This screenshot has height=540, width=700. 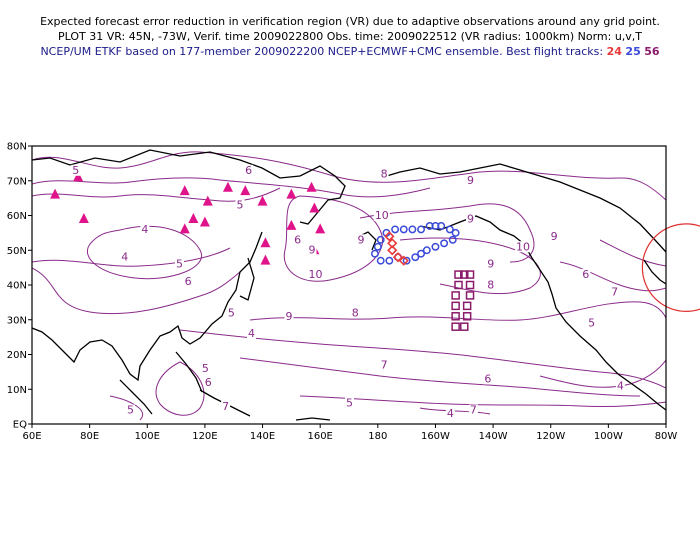 I want to click on lat-tick-label: 70N, so click(x=17, y=181).